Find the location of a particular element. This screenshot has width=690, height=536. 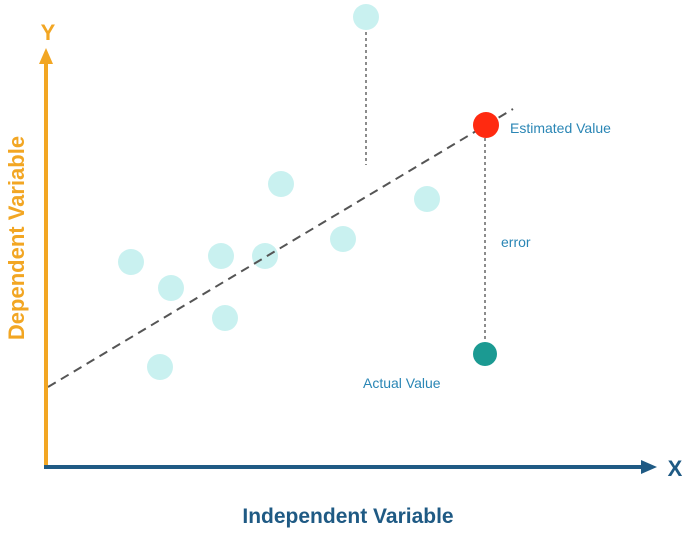

x-axis-letter: X is located at coordinates (675, 468).